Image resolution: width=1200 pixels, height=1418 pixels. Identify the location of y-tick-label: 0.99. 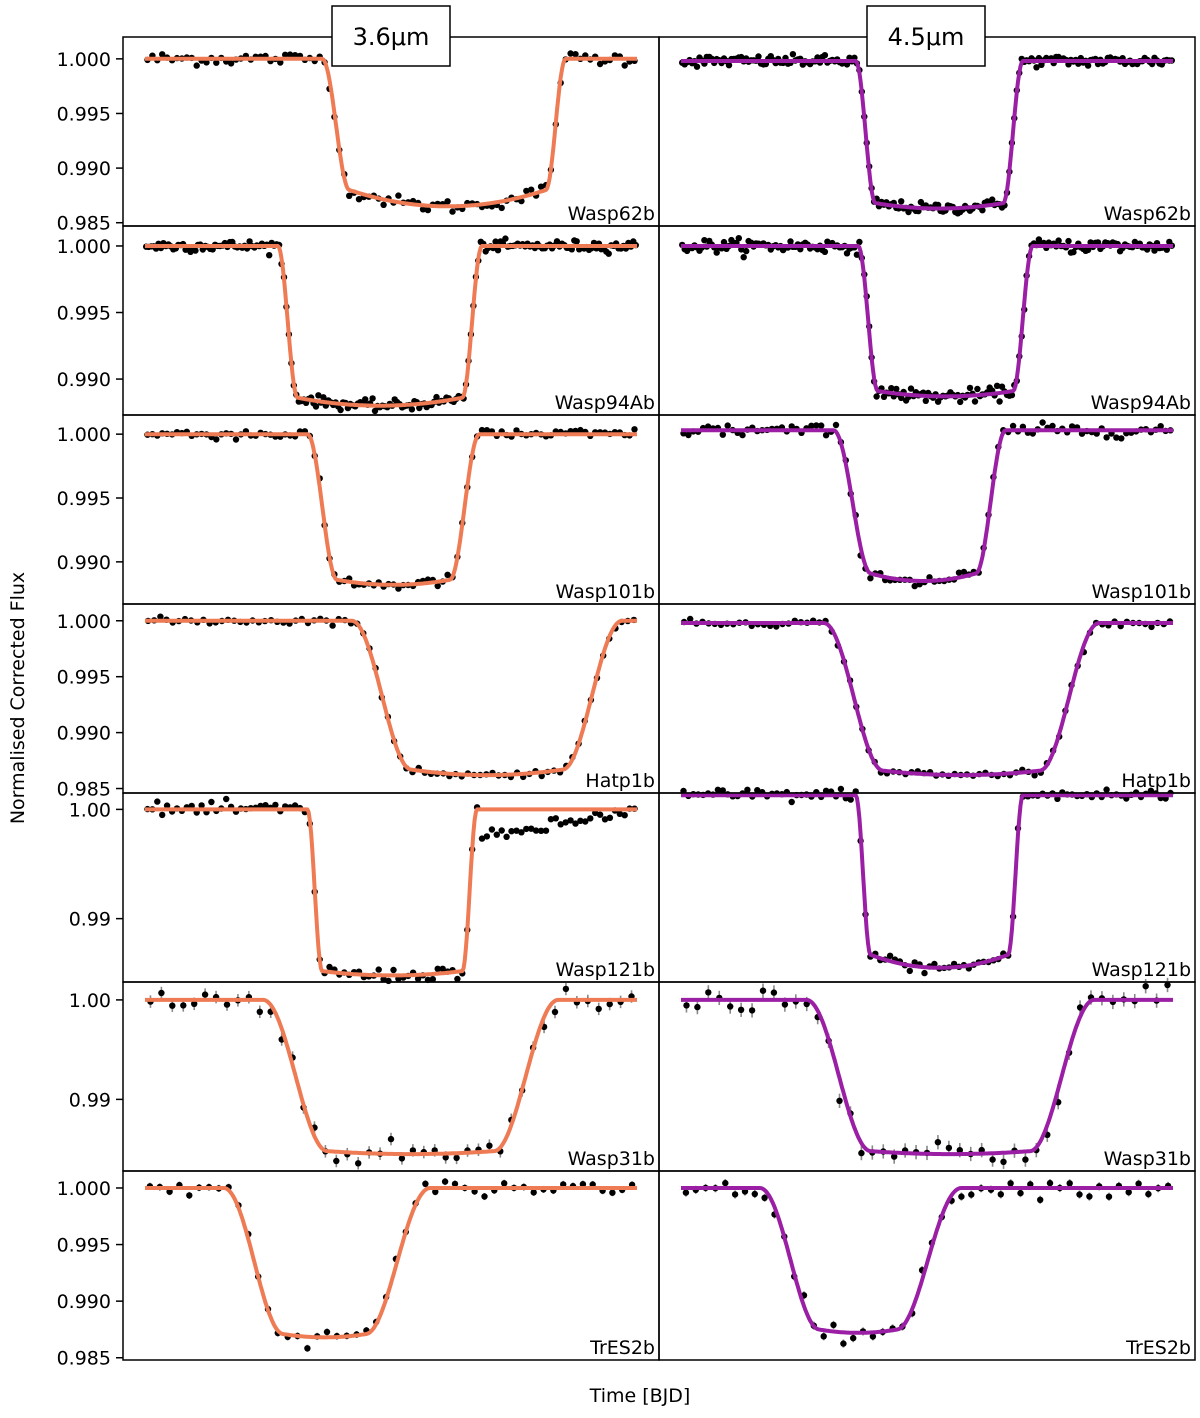
(90, 1100).